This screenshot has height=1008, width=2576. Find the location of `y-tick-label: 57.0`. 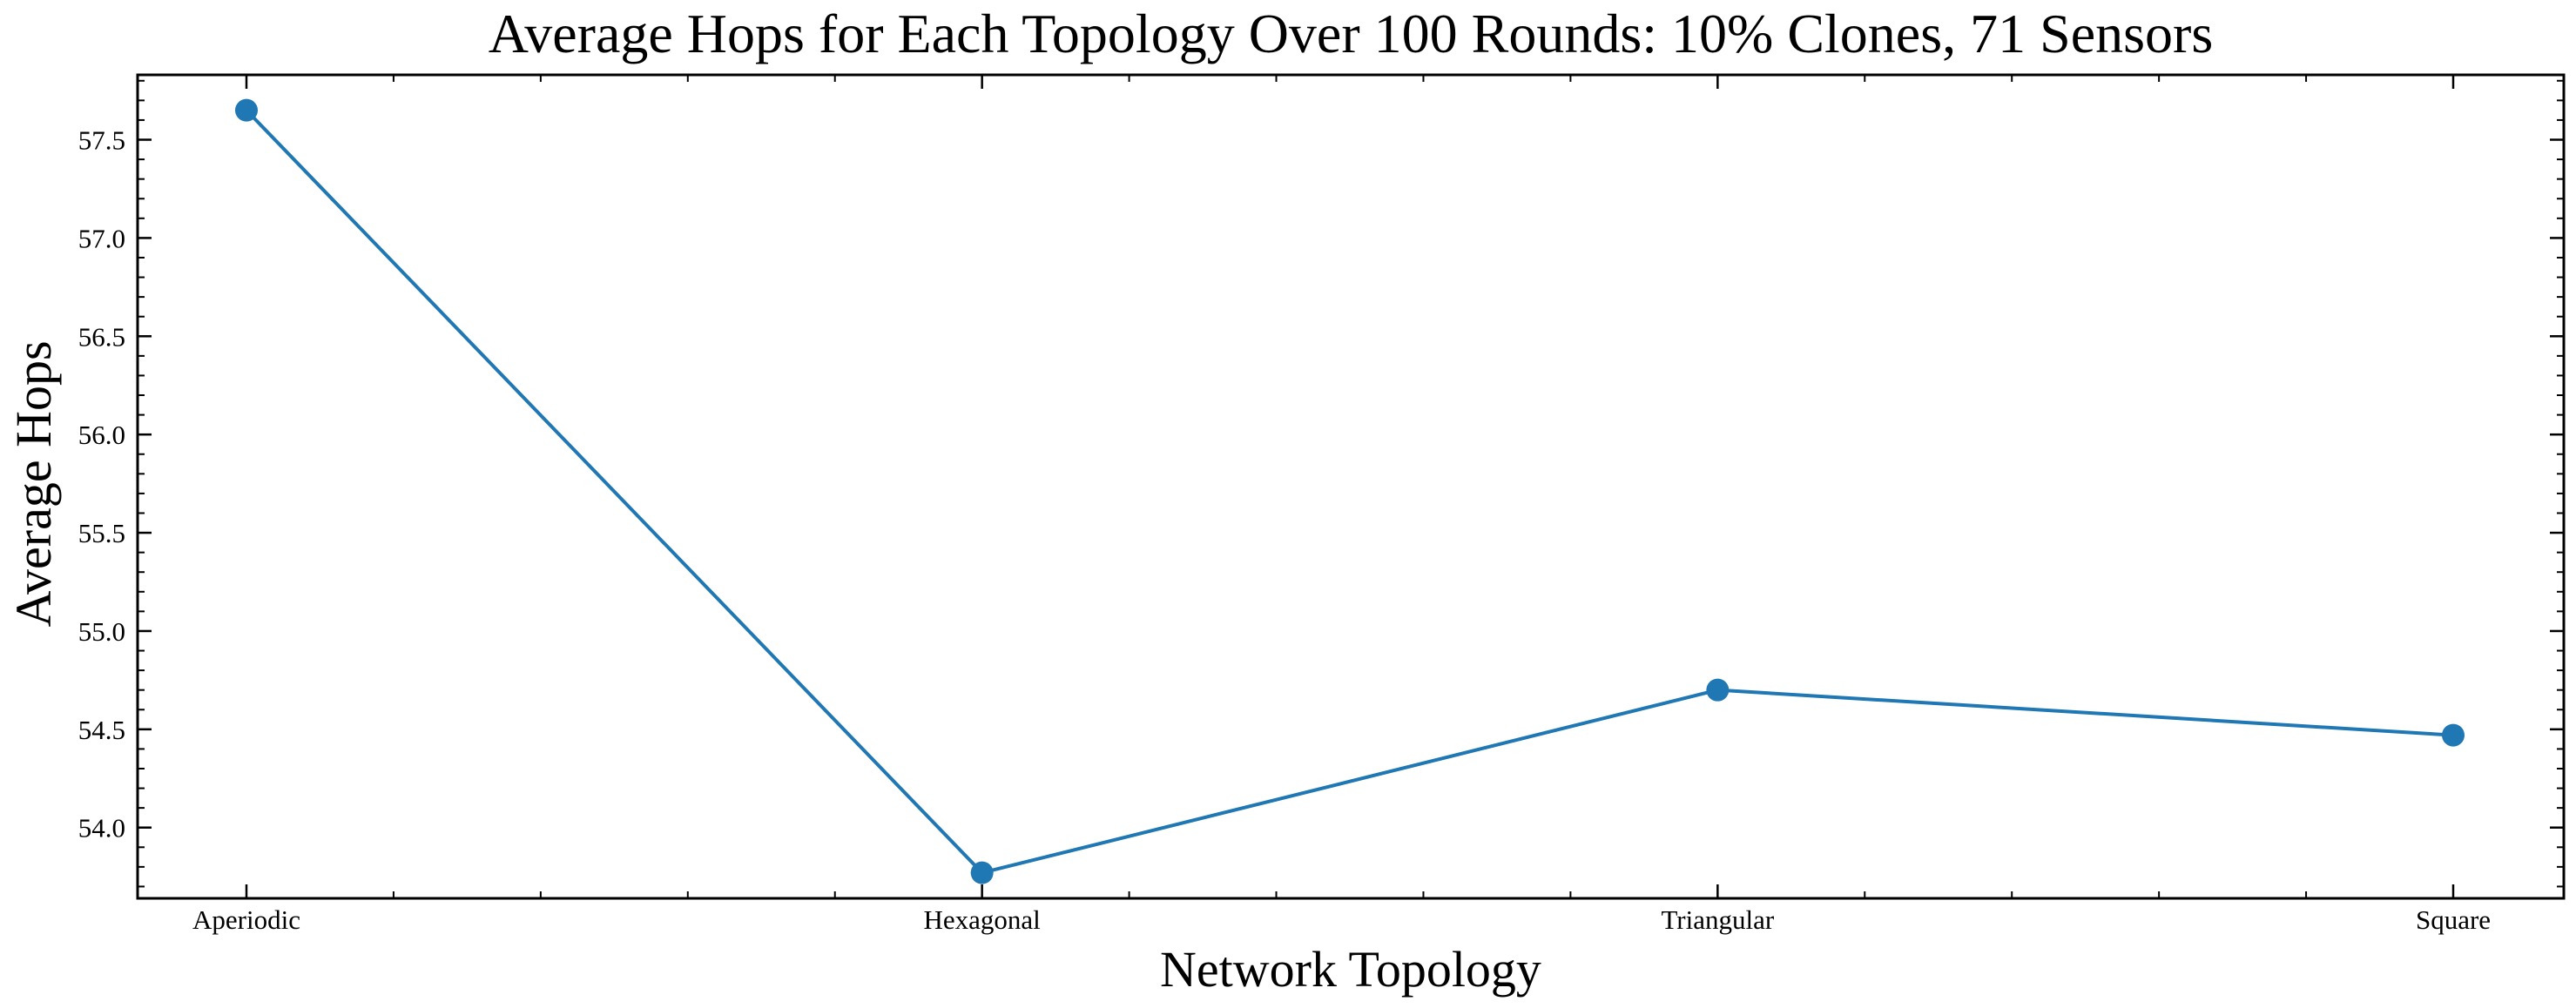

y-tick-label: 57.0 is located at coordinates (101, 238).